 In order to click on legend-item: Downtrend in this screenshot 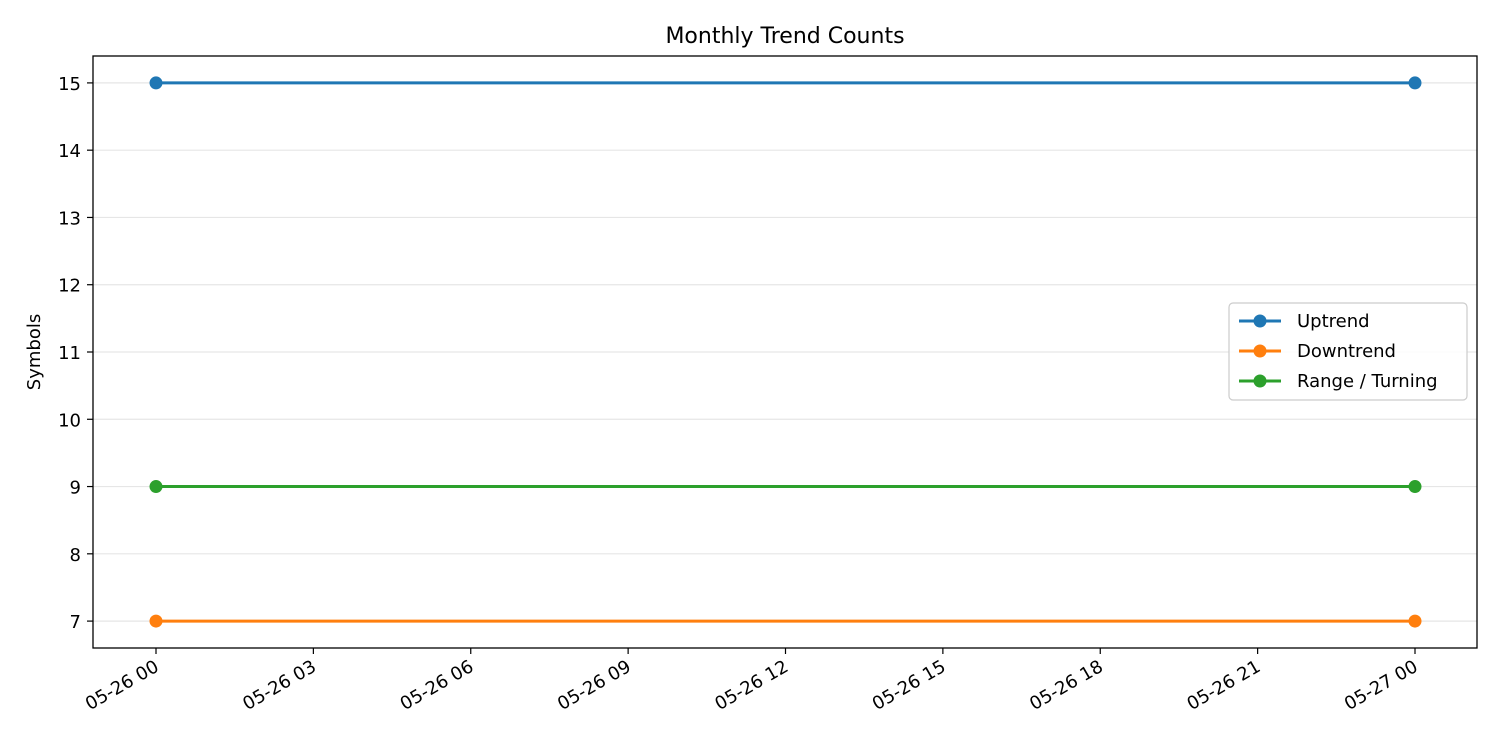, I will do `click(1317, 351)`.